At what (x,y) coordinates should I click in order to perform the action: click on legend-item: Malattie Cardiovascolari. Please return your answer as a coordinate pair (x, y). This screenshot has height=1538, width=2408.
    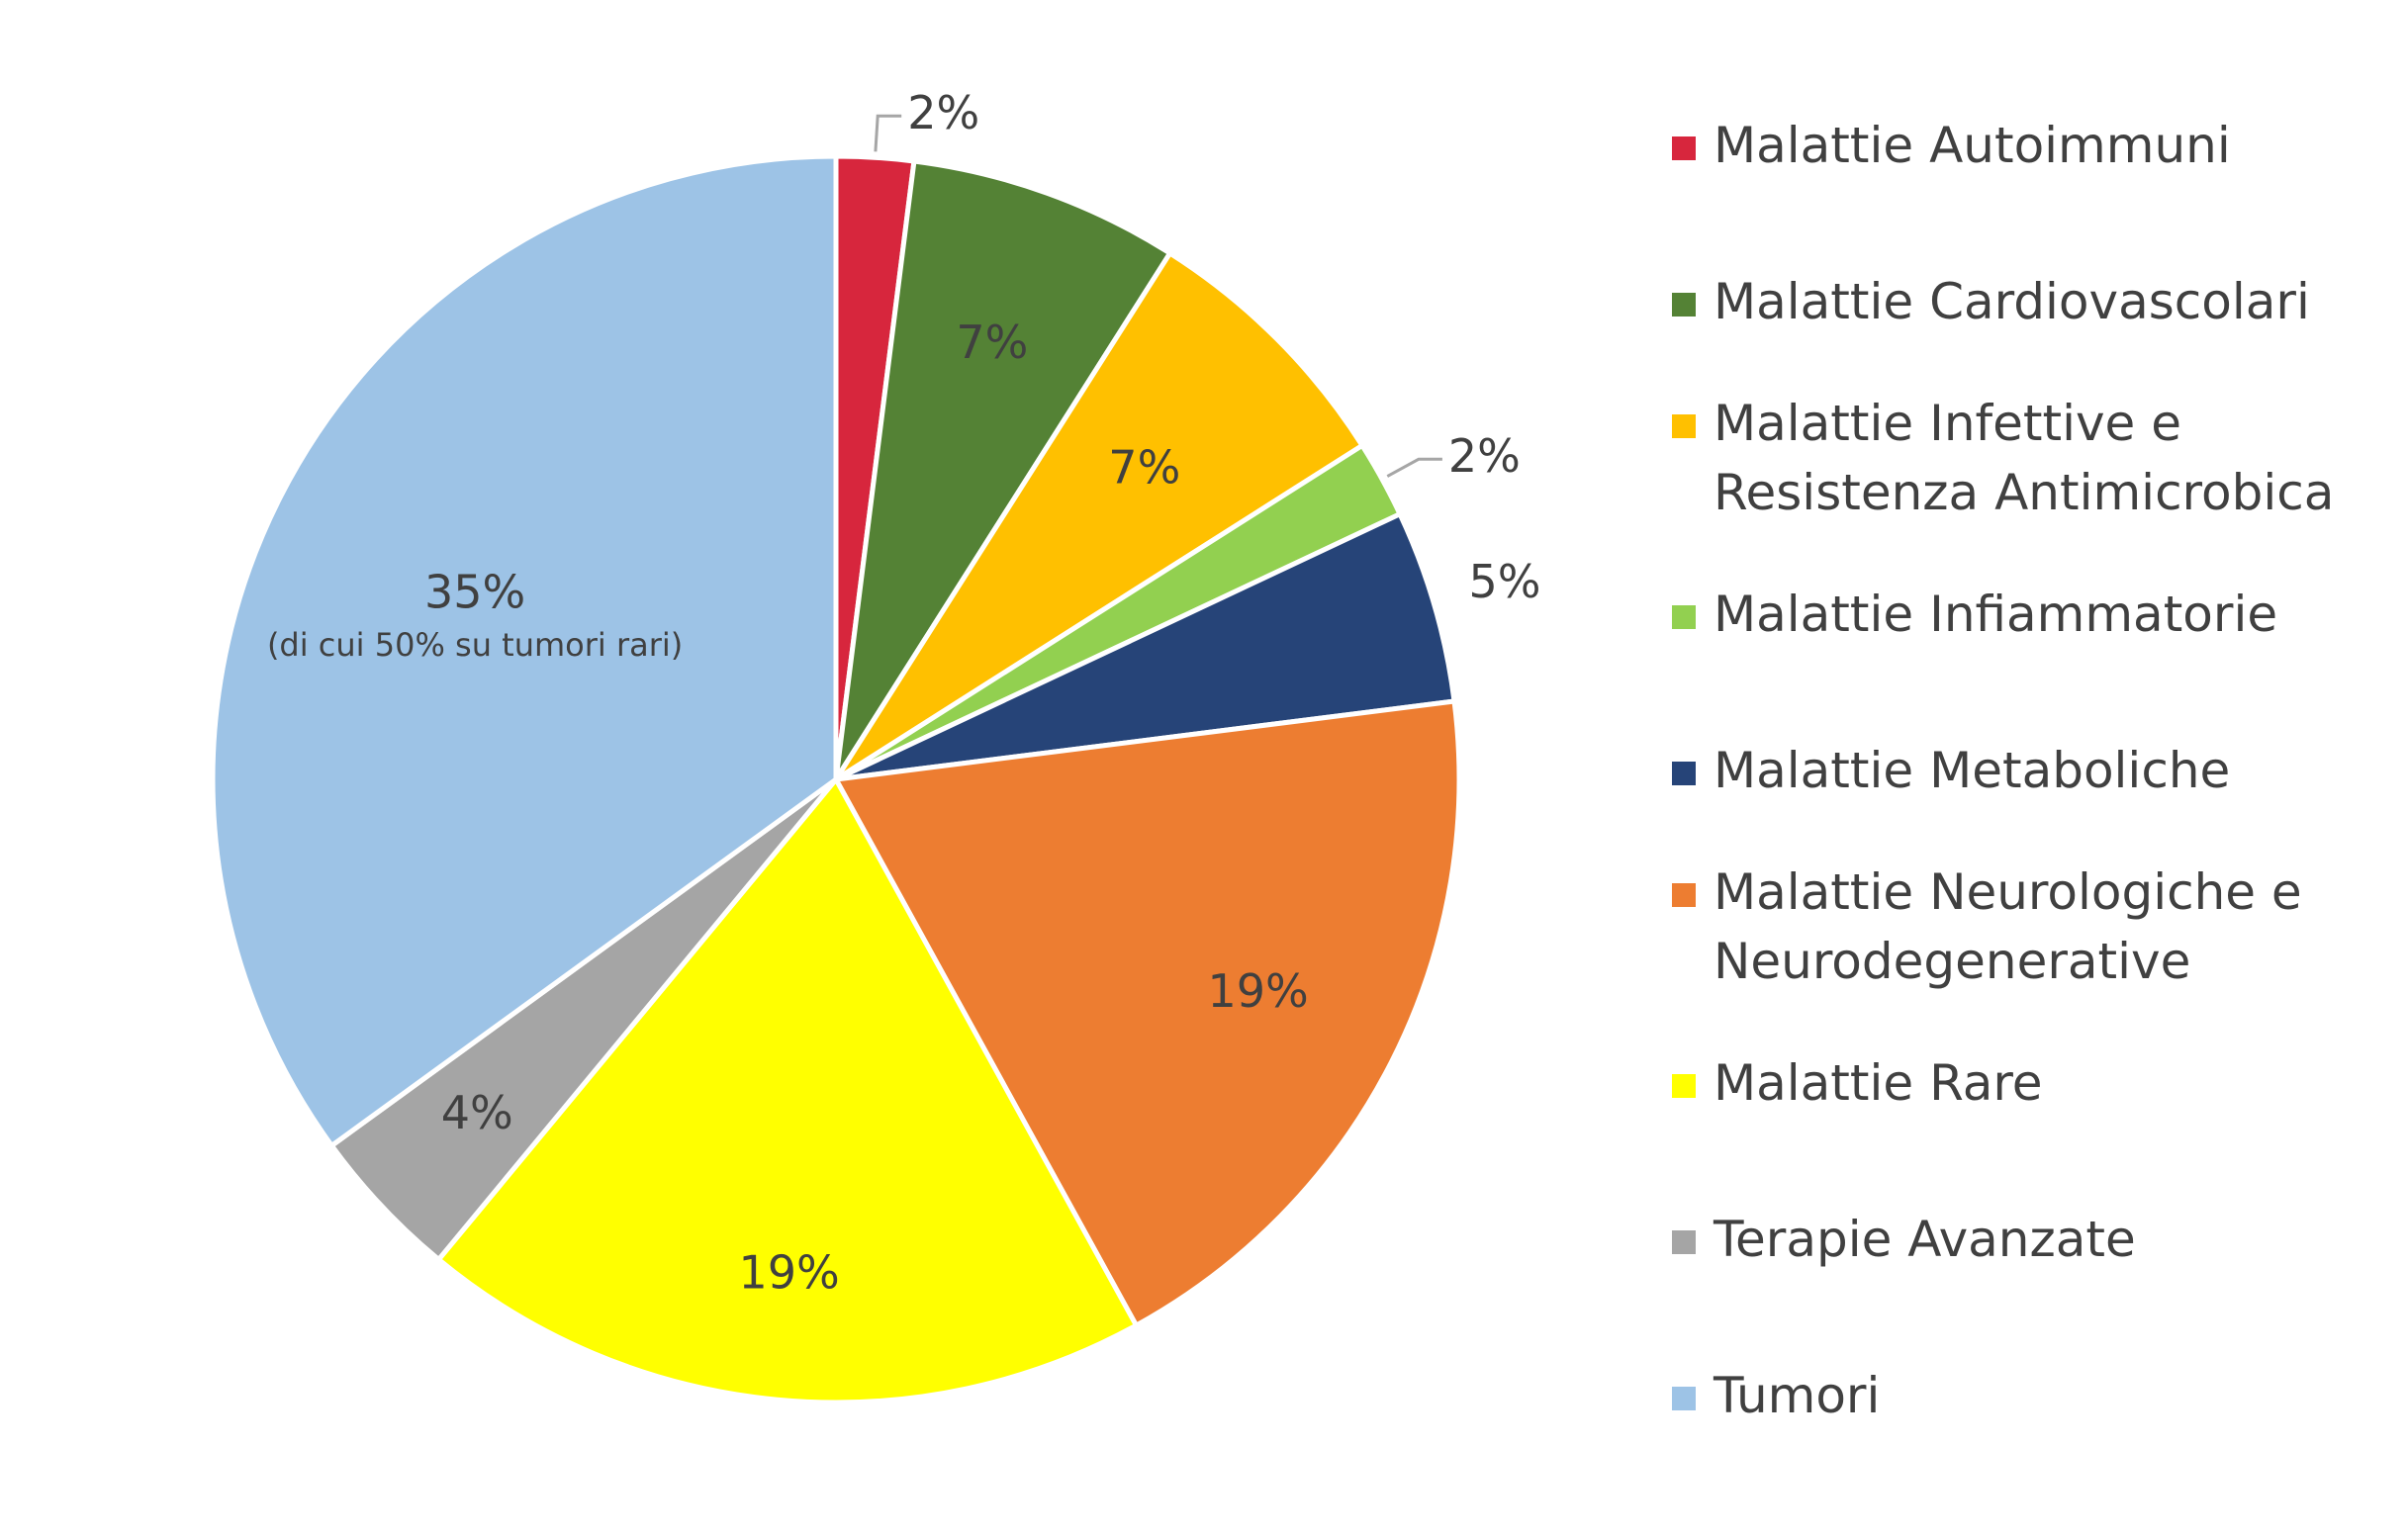
    Looking at the image, I should click on (2039, 302).